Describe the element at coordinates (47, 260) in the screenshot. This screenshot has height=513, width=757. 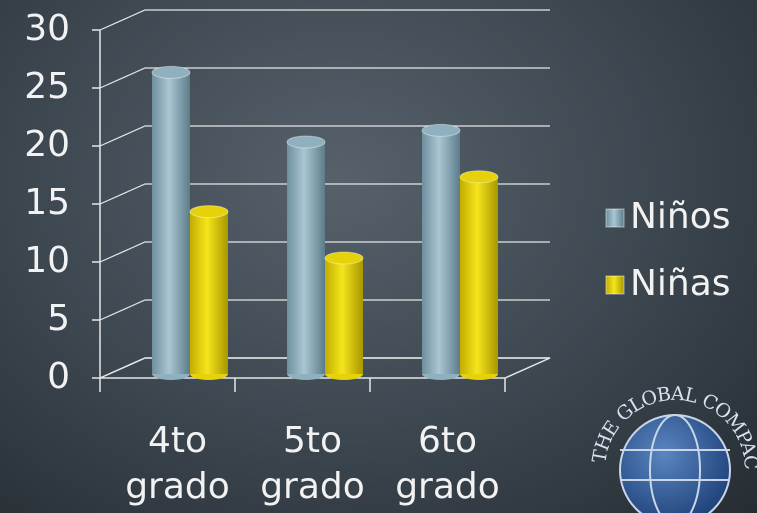
I see `y-tick-label: 10` at that location.